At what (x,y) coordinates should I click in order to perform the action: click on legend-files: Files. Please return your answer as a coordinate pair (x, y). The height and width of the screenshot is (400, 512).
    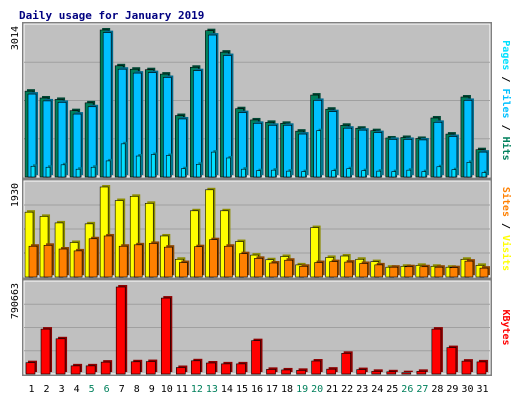
    Looking at the image, I should click on (506, 103).